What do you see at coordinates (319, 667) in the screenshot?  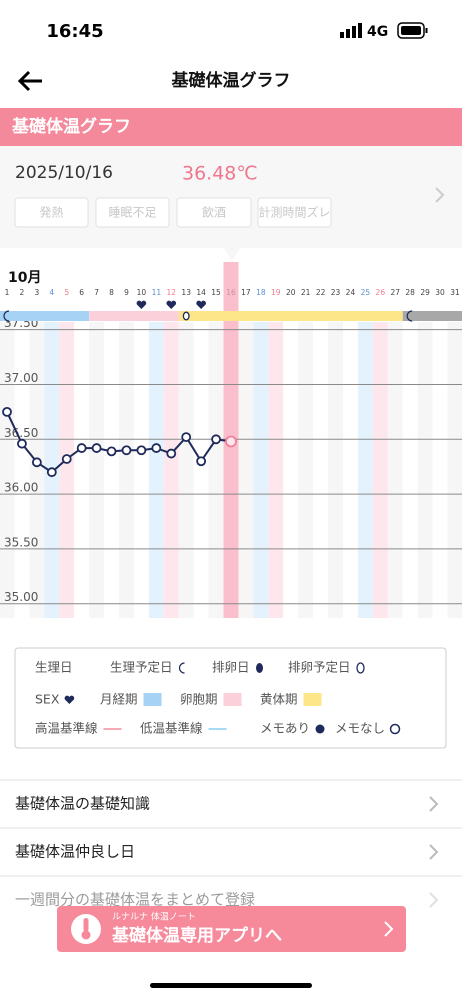 I see `legend-label: 排卵予定日` at bounding box center [319, 667].